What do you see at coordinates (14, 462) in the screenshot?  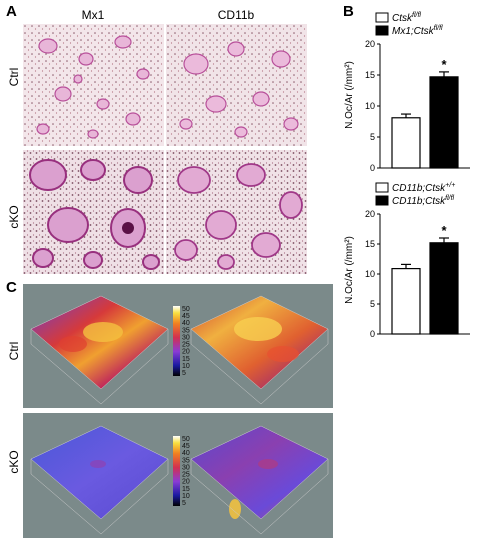 I see `row-label-c-cko: cKO` at bounding box center [14, 462].